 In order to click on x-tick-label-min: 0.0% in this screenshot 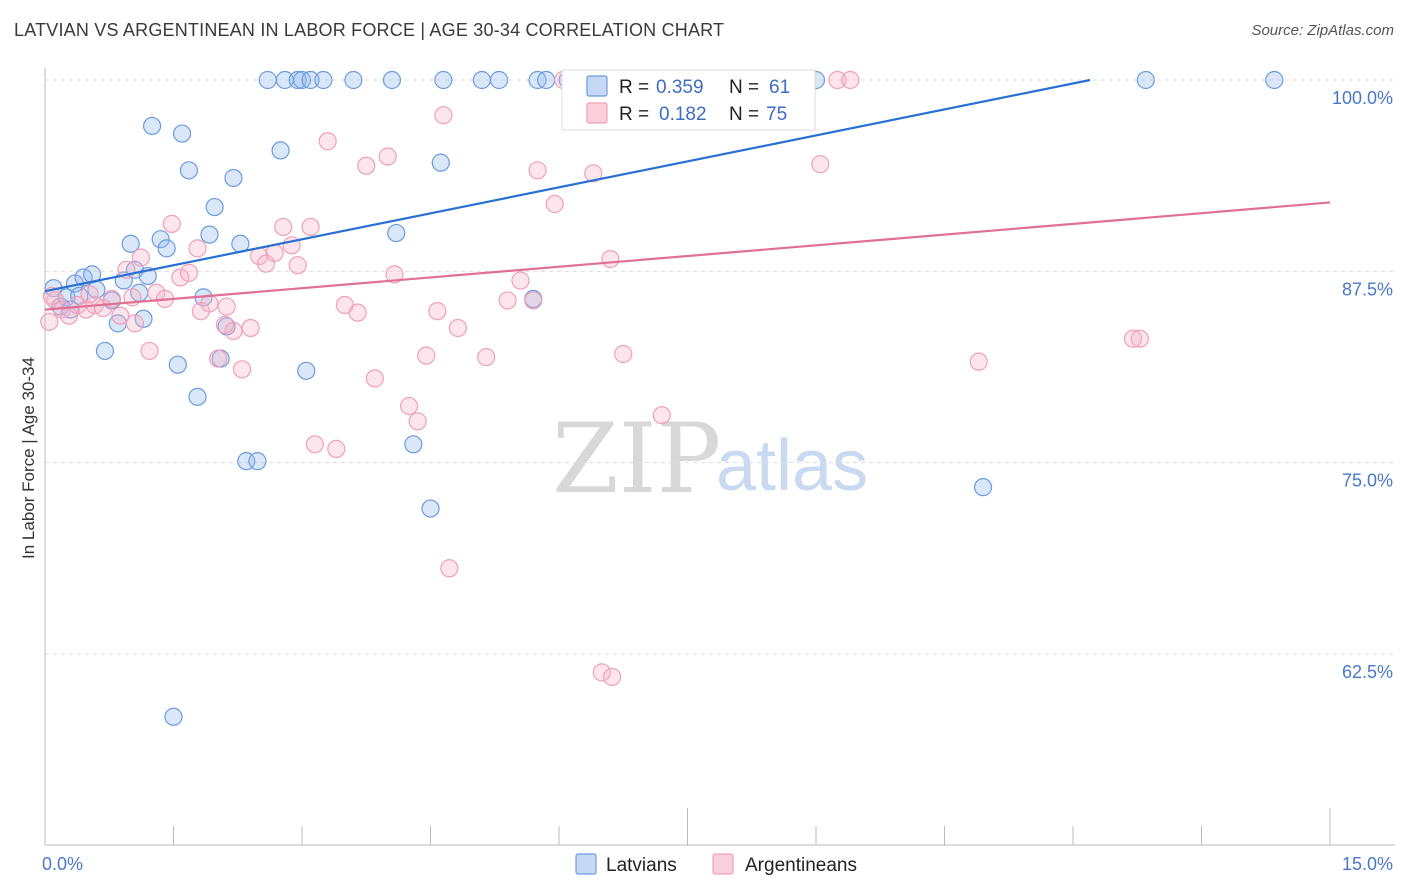, I will do `click(62, 864)`.